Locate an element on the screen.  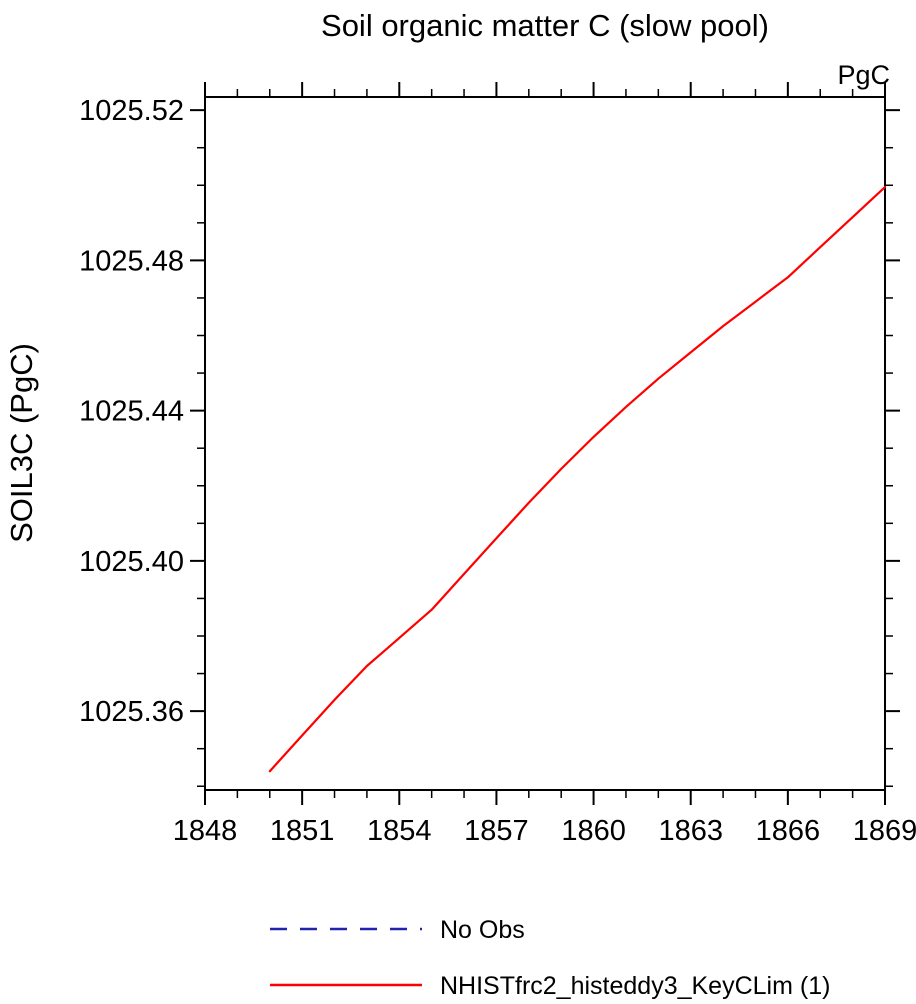
x-tick-label: 1848 is located at coordinates (205, 831).